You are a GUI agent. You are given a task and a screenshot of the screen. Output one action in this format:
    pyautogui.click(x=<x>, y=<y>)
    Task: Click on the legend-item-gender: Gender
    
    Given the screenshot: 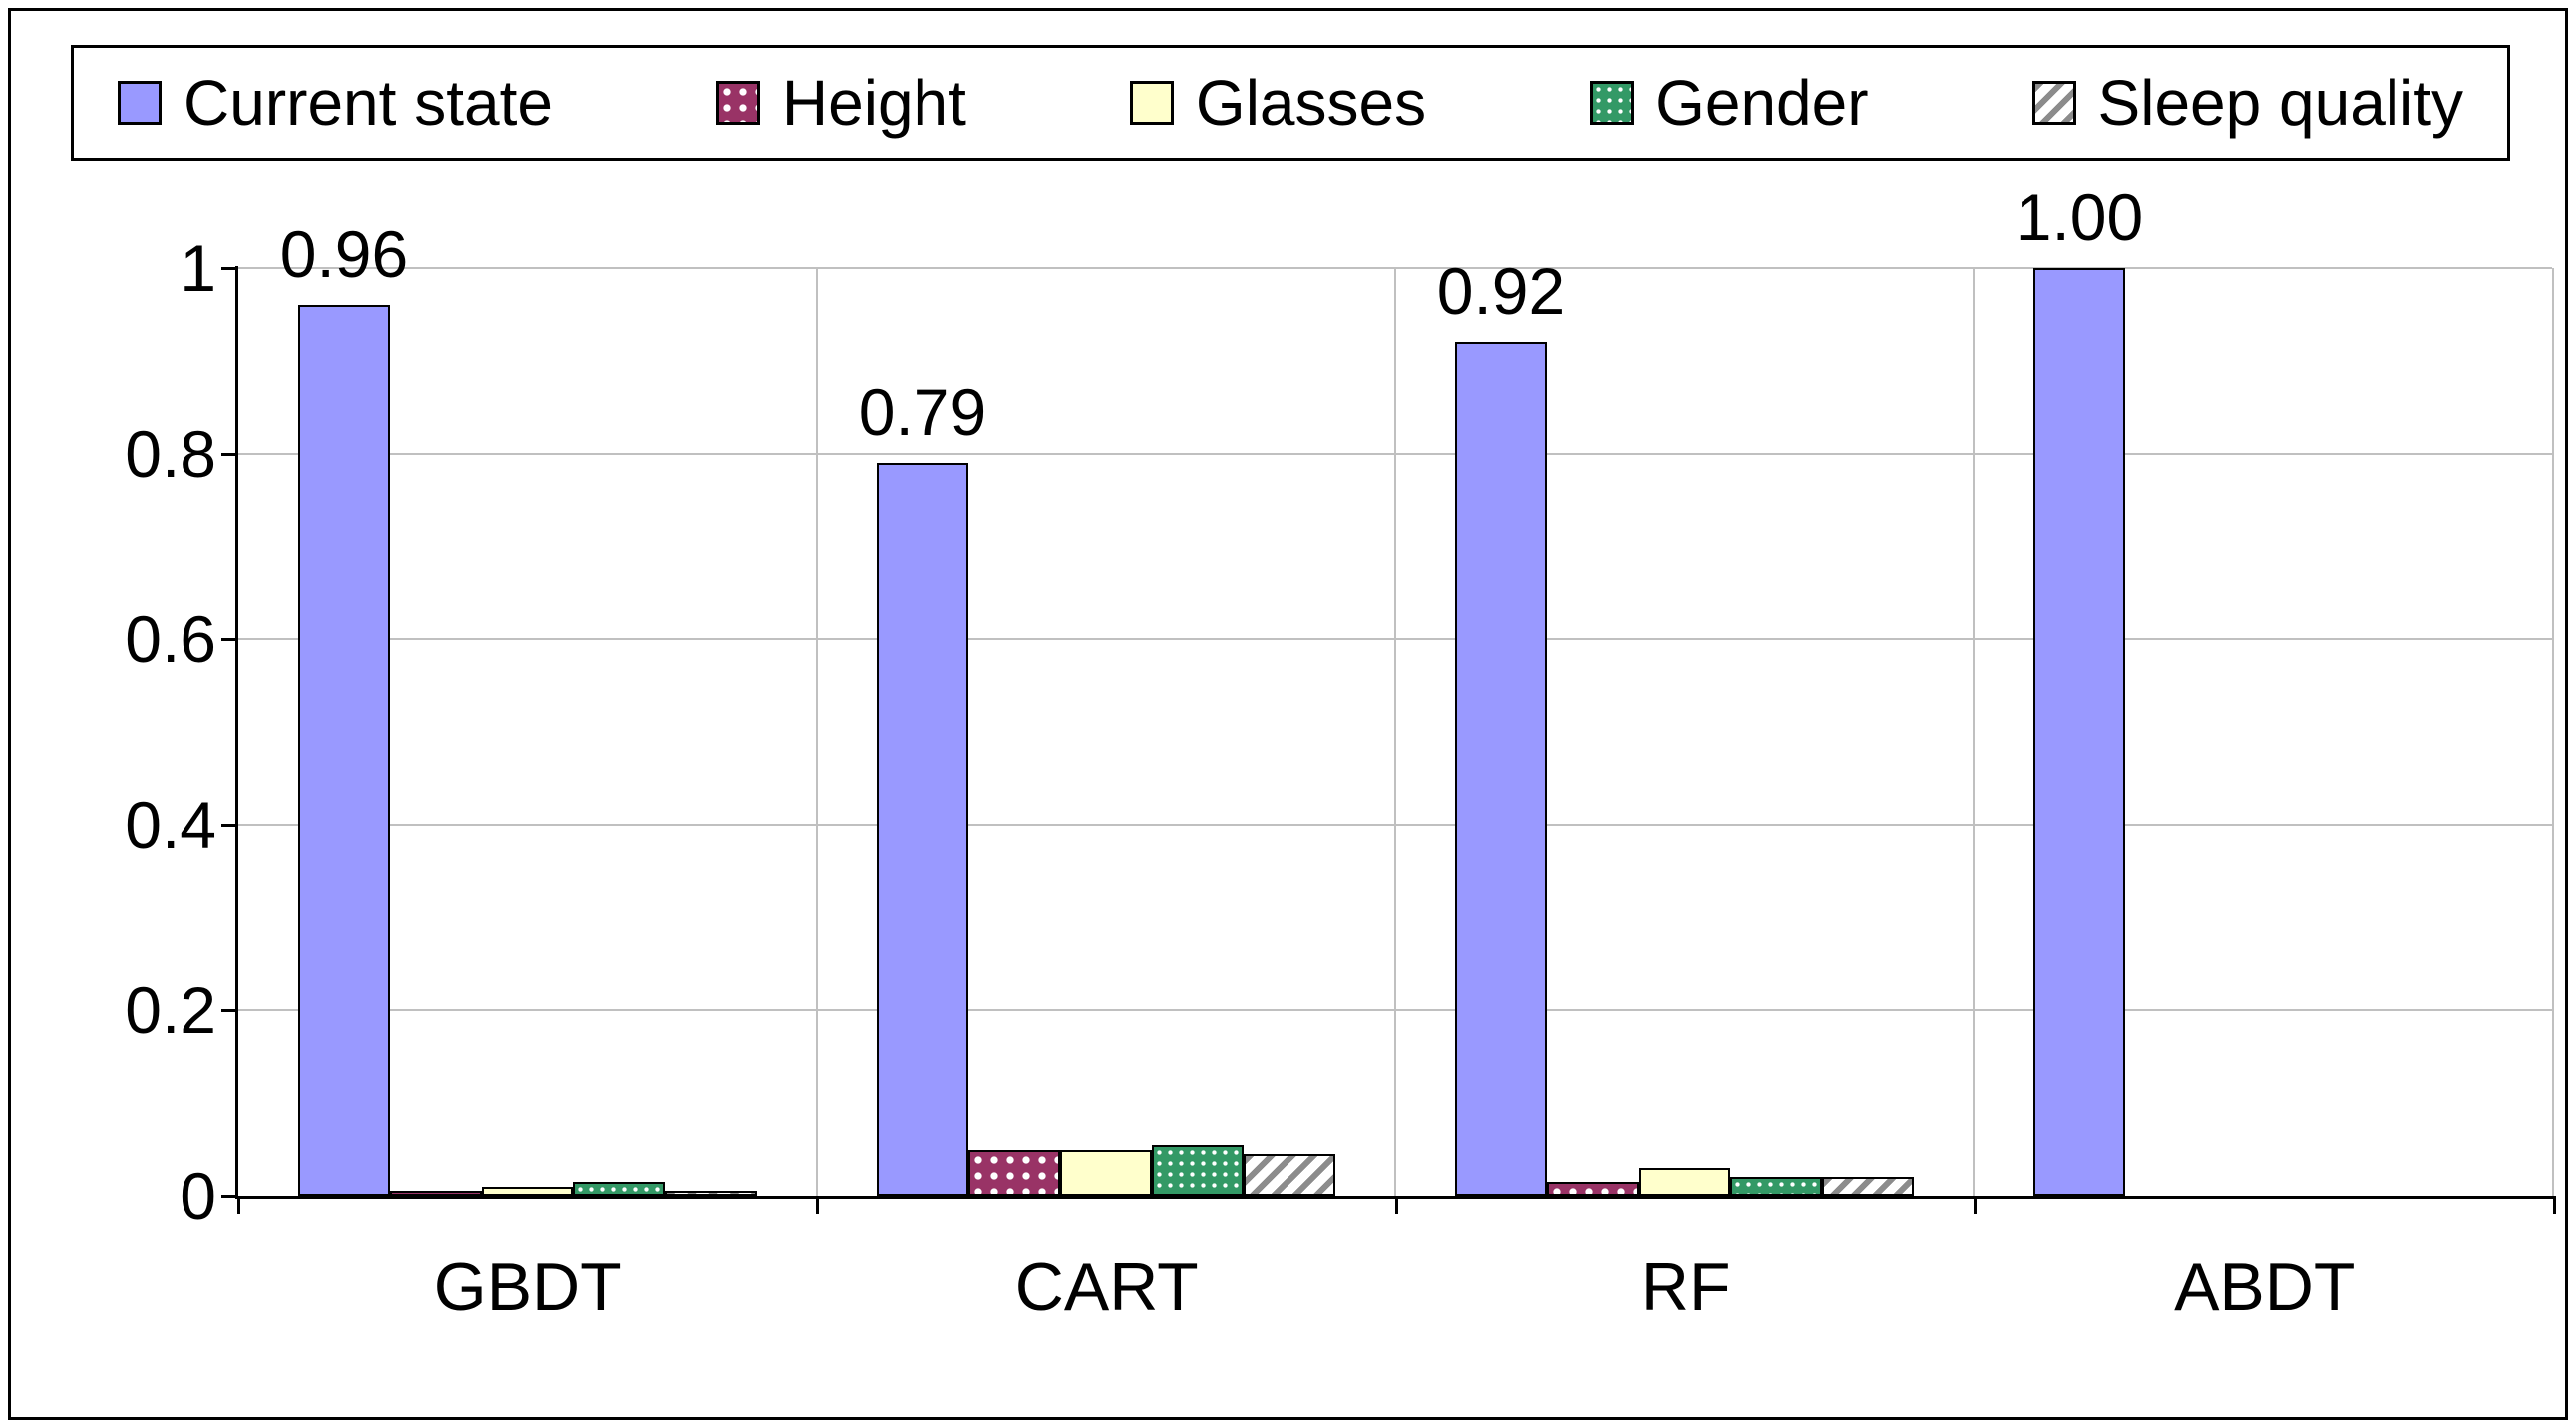 What is the action you would take?
    pyautogui.click(x=1730, y=103)
    